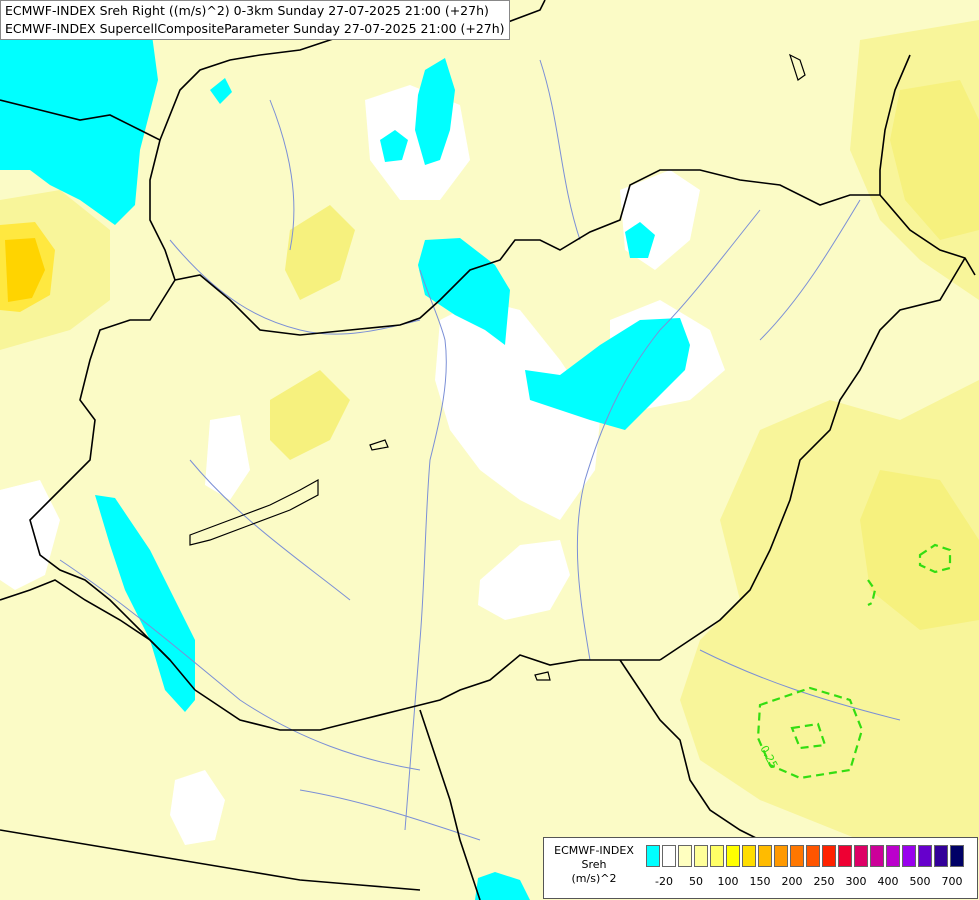 The width and height of the screenshot is (979, 900). Describe the element at coordinates (800, 685) in the screenshot. I see `river-southeast` at that location.